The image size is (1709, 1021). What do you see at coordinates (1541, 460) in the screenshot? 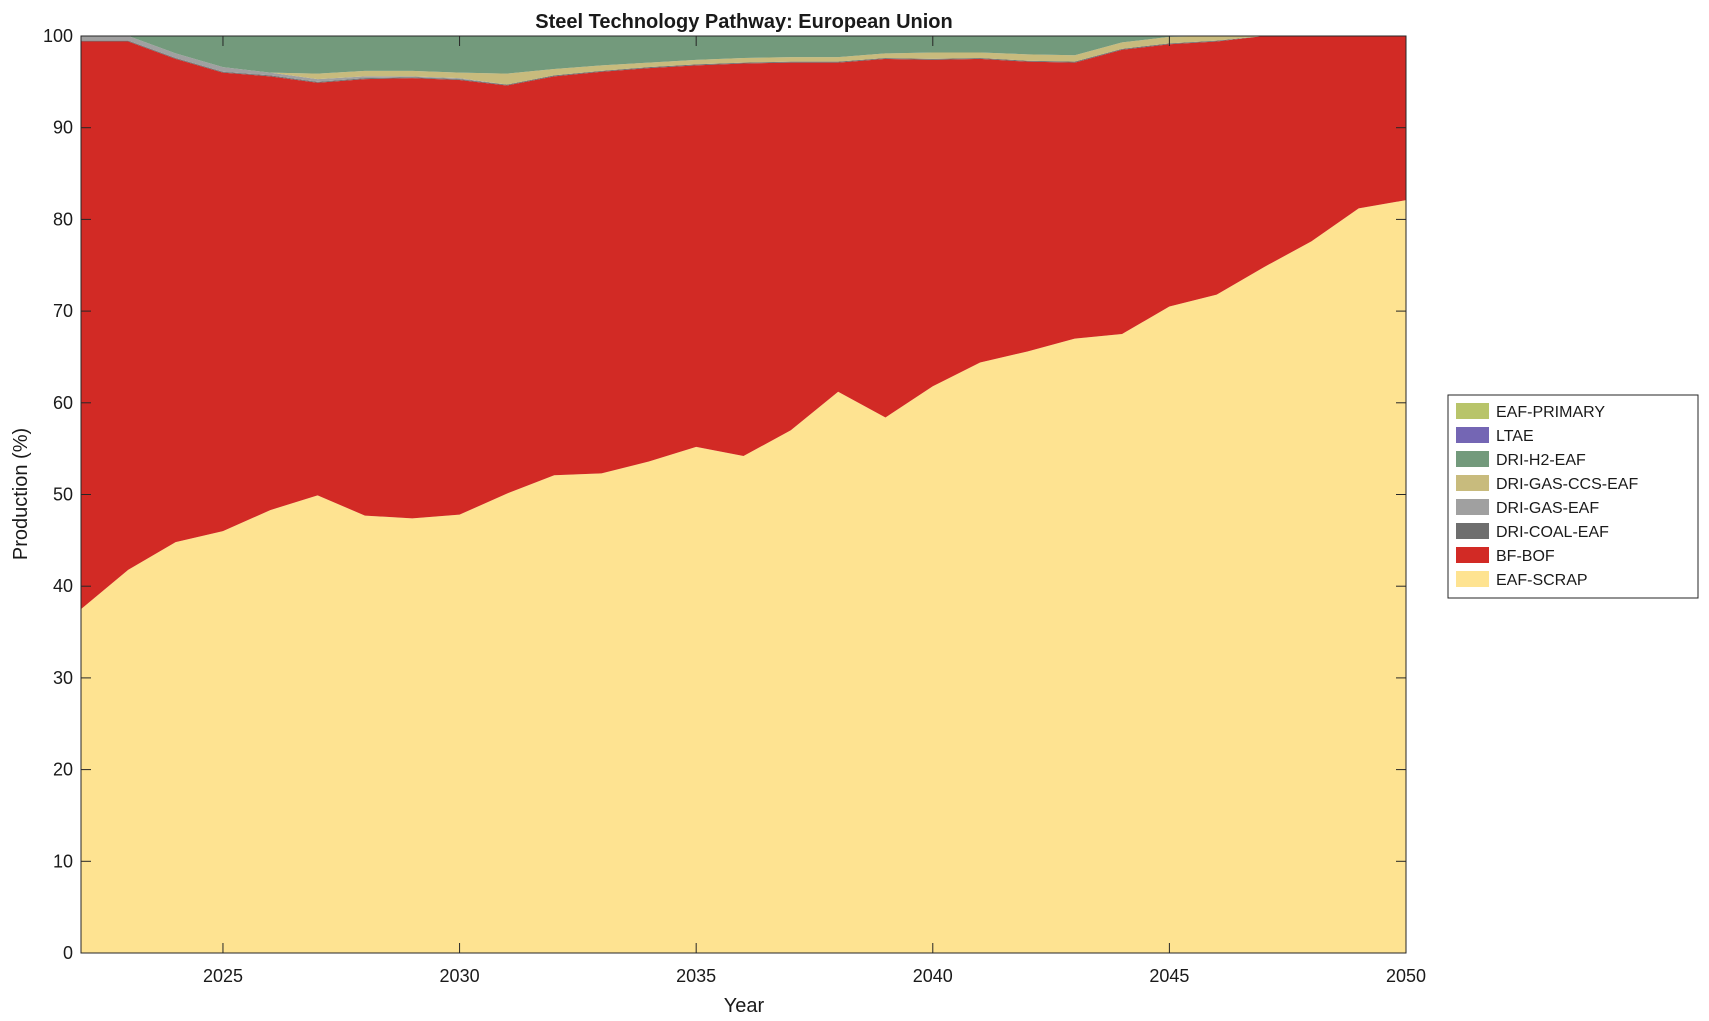
I see `legend-label: DRI-H2-EAF` at bounding box center [1541, 460].